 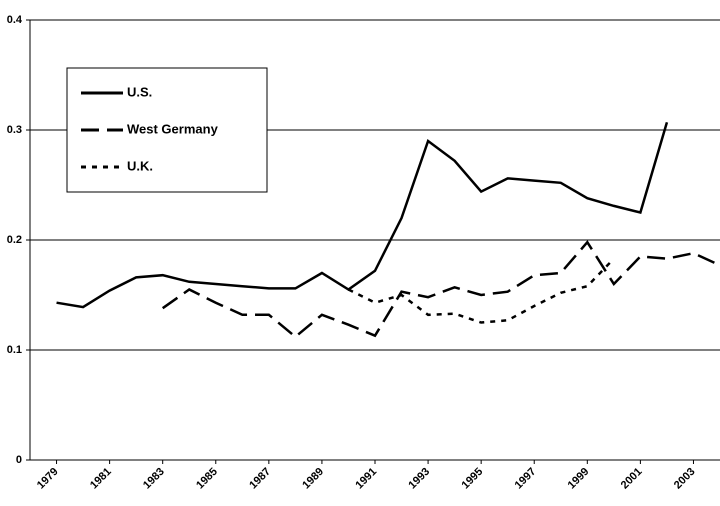 I want to click on y-tick-label: 0.4, so click(x=15, y=20).